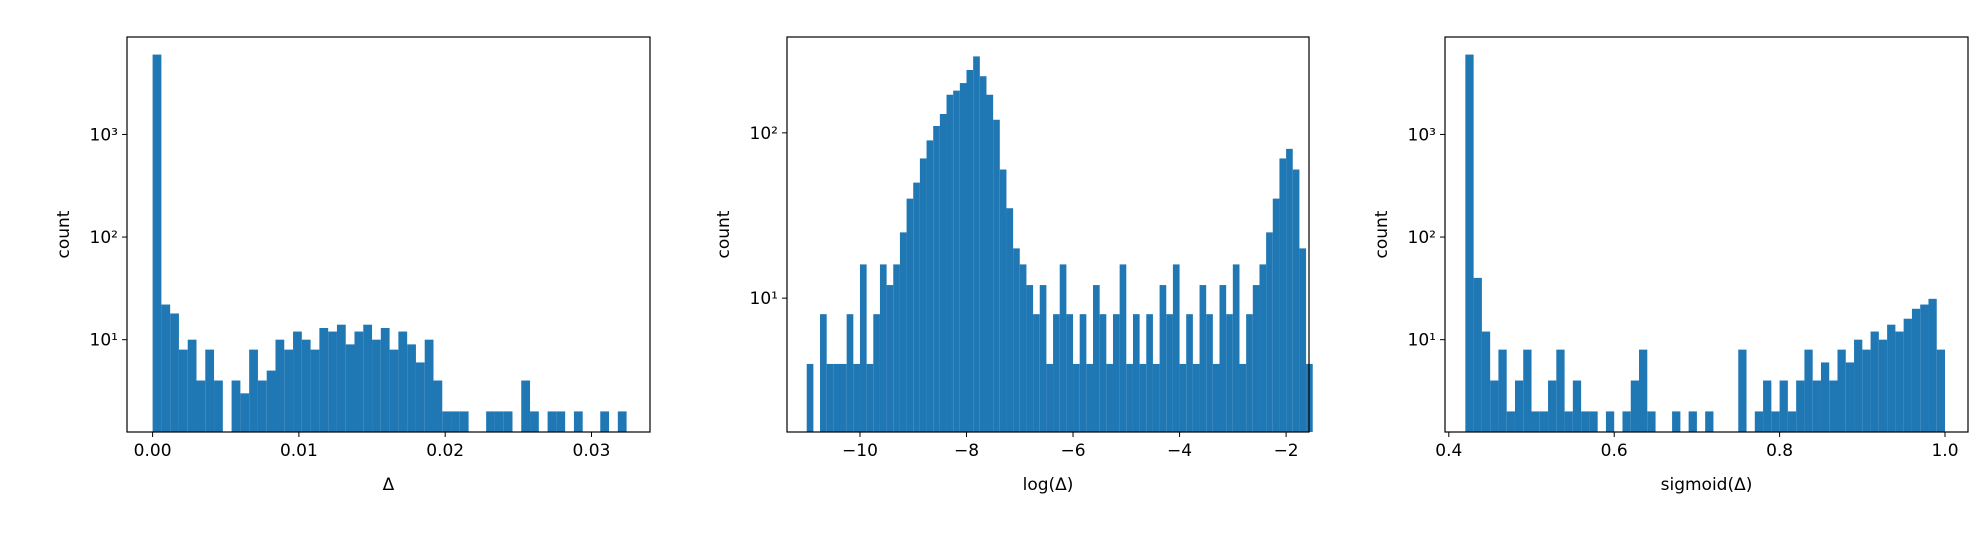  What do you see at coordinates (153, 451) in the screenshot?
I see `x-tick-label: 0.00` at bounding box center [153, 451].